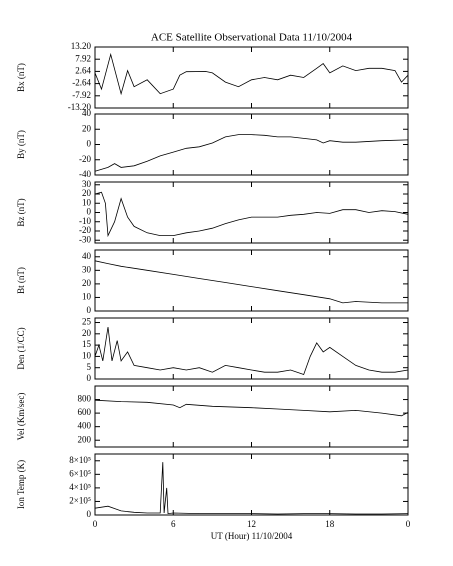  Describe the element at coordinates (21, 417) in the screenshot. I see `y-axis-label: Vel (Km/sec)` at that location.